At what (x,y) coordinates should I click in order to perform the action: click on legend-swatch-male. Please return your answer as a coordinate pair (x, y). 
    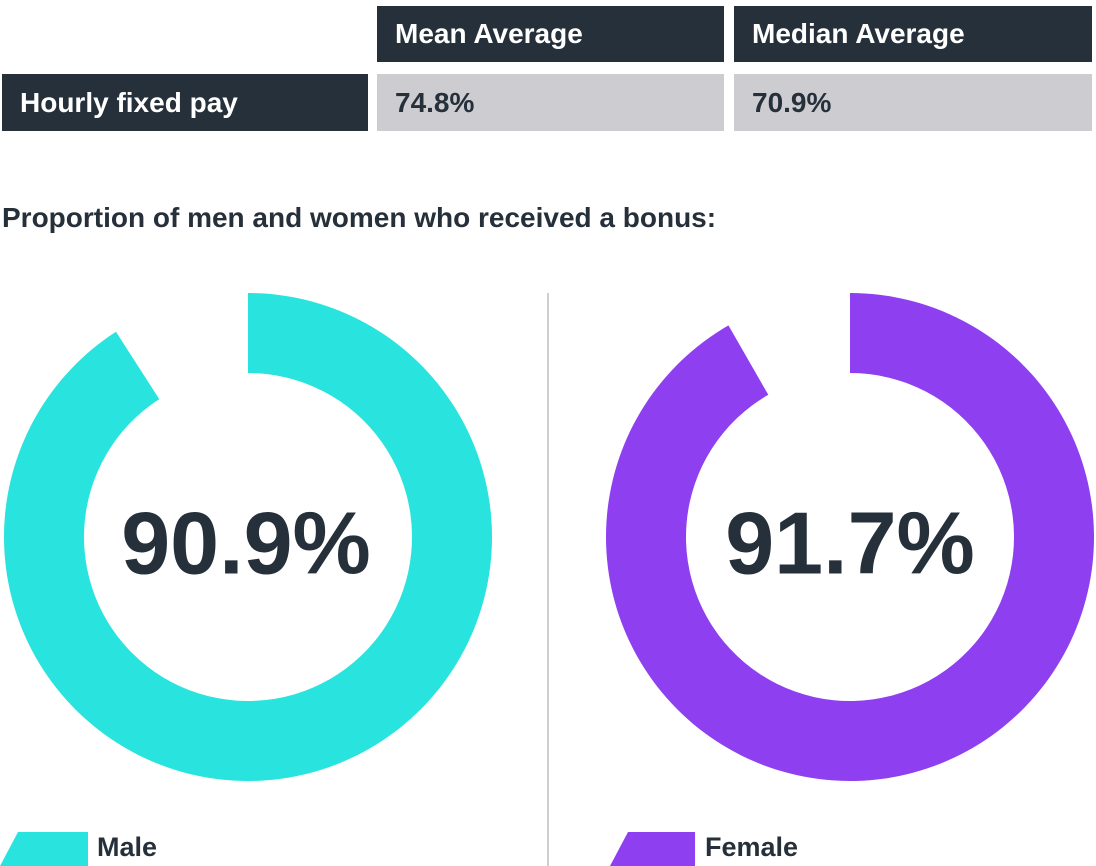
    Looking at the image, I should click on (44, 849).